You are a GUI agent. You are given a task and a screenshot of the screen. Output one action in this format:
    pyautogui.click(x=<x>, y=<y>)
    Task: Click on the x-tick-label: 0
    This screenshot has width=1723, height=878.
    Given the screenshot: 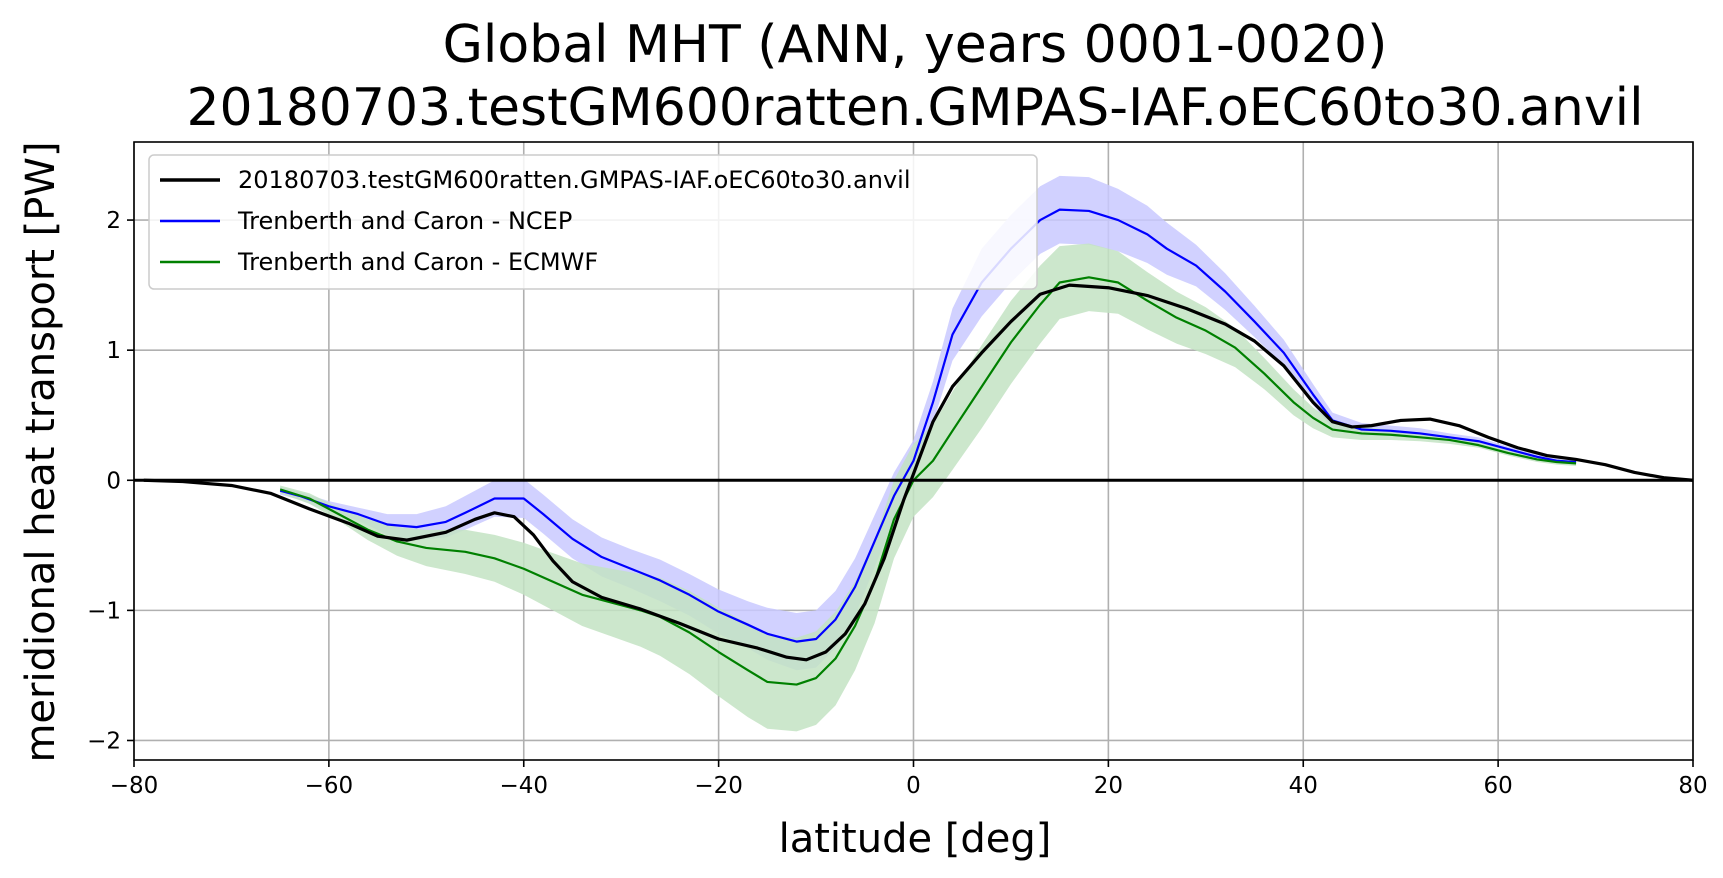 What is the action you would take?
    pyautogui.click(x=913, y=786)
    